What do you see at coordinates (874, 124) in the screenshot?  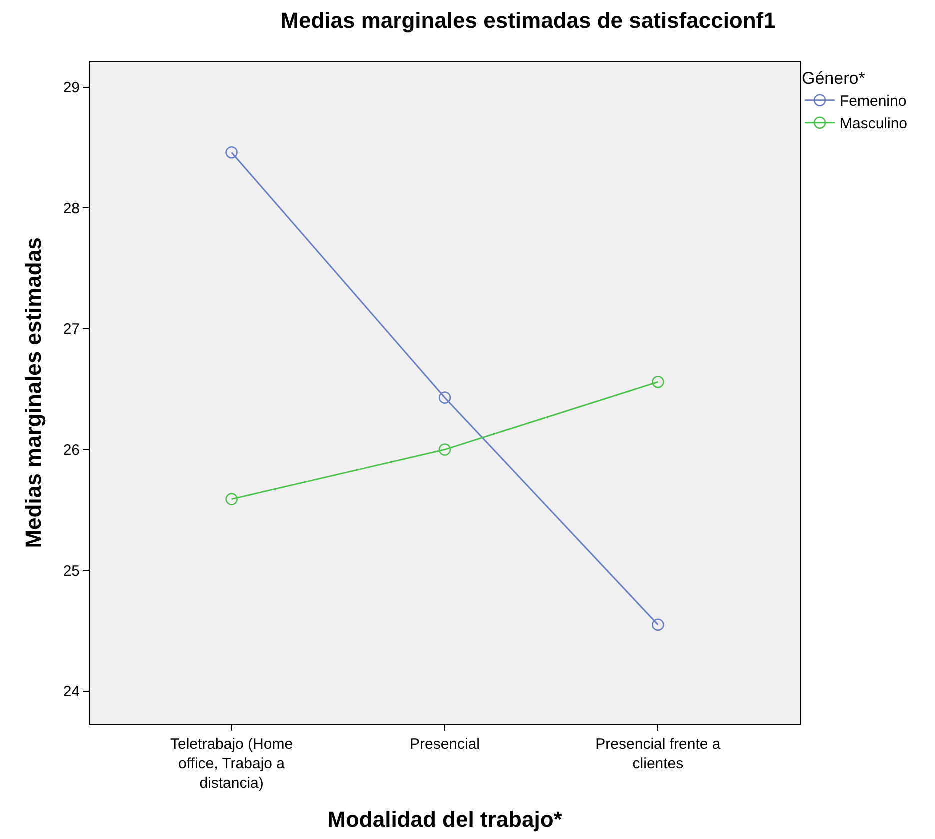 I see `legend-label: Masculino` at bounding box center [874, 124].